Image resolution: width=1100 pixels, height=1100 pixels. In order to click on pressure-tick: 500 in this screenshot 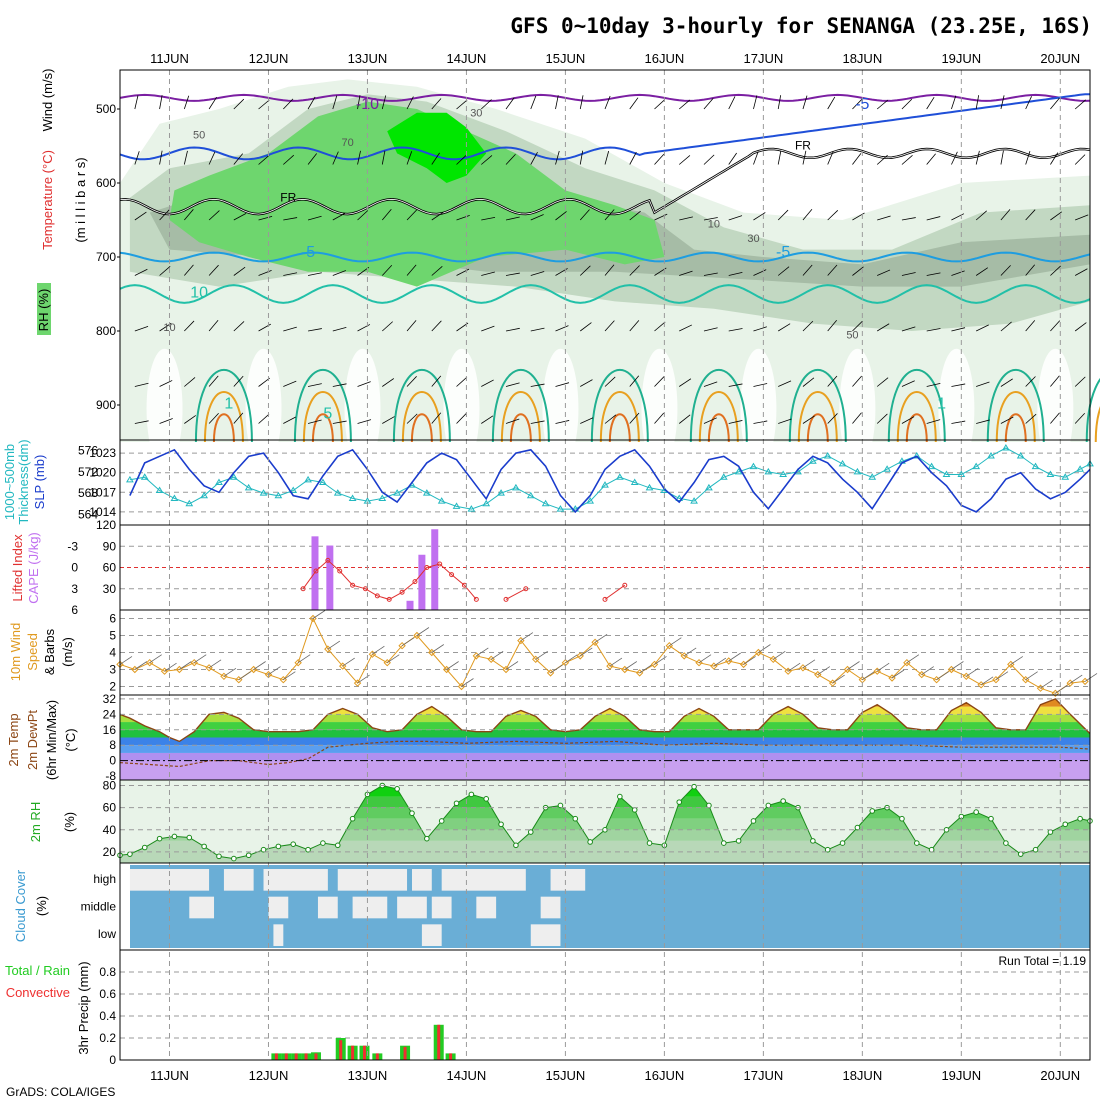, I will do `click(106, 109)`.